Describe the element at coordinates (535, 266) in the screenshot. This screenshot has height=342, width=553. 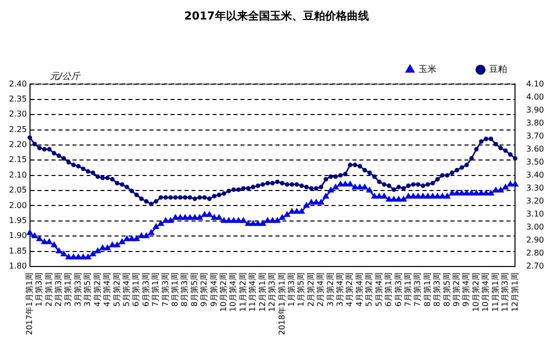
I see `y2-tick-label: 2.70` at that location.